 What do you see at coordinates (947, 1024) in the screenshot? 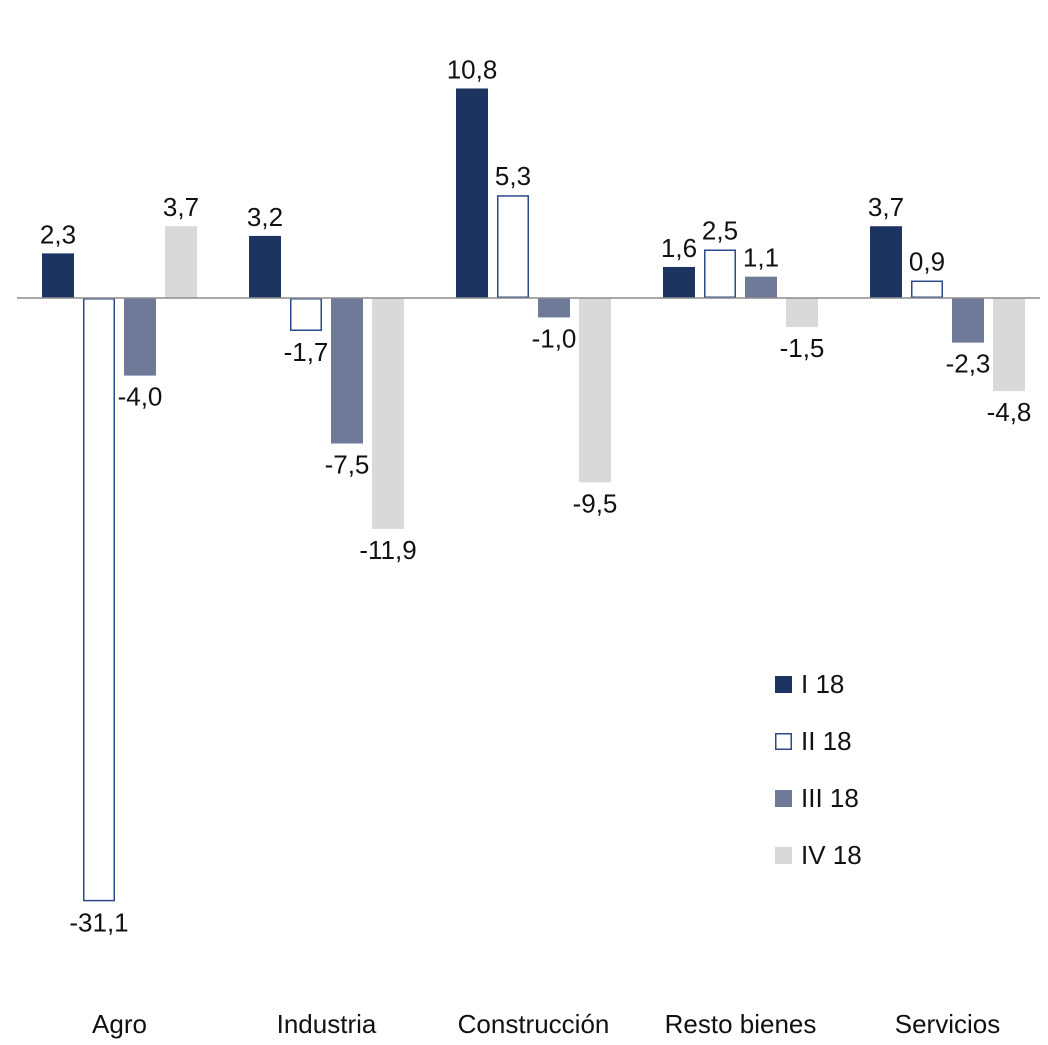
I see `category-label-servicios: Servicios` at bounding box center [947, 1024].